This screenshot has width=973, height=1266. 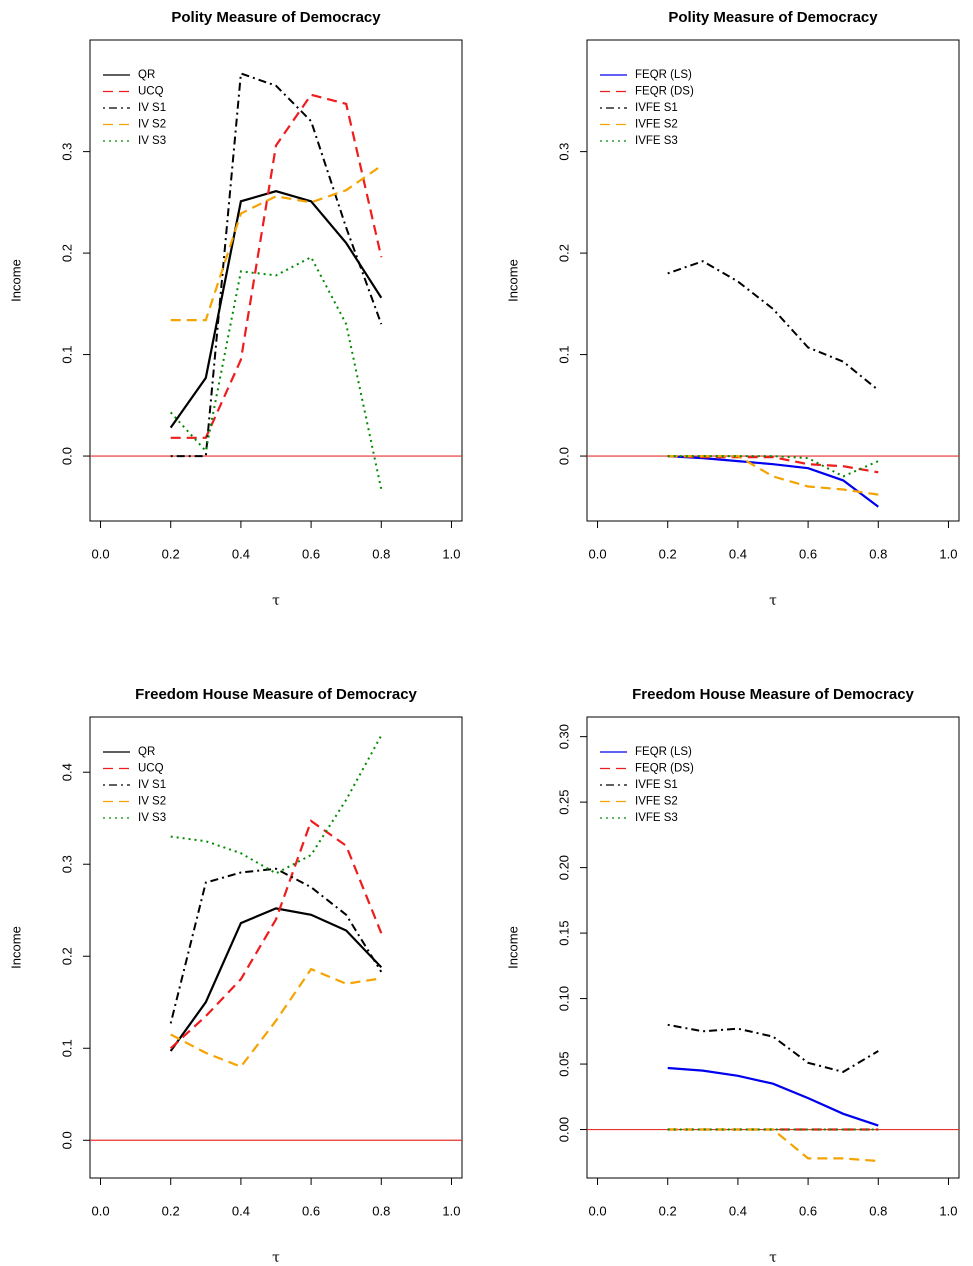 I want to click on y-tick-label: 0.15, so click(x=563, y=932).